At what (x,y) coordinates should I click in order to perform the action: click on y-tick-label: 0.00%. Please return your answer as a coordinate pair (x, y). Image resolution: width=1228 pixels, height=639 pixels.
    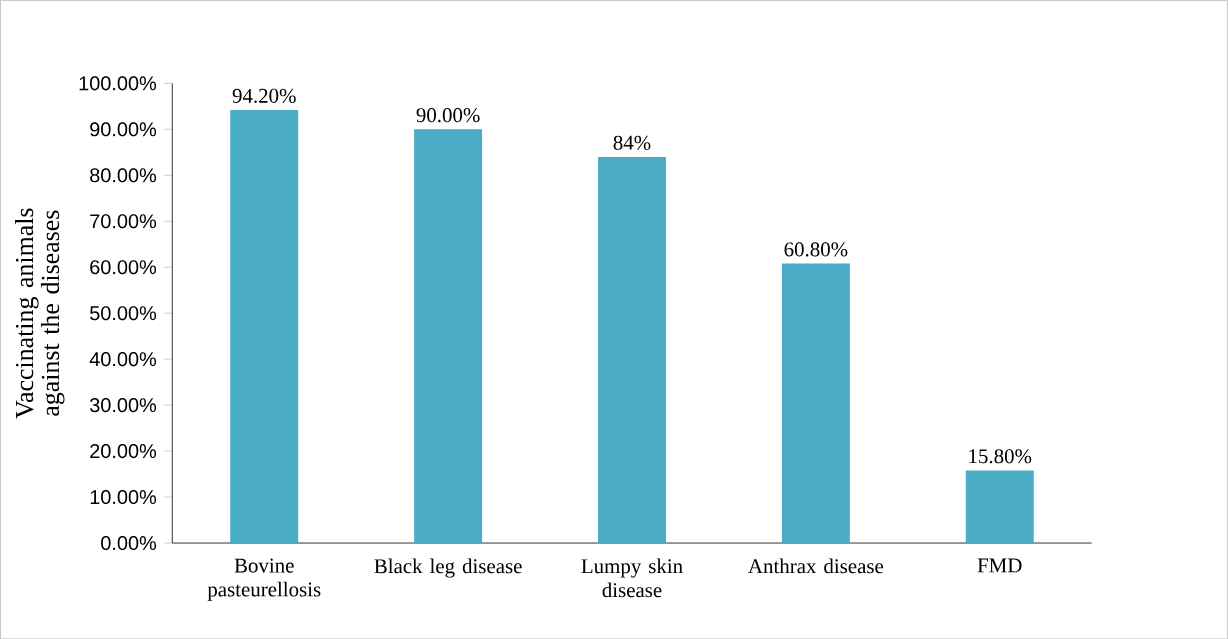
    Looking at the image, I should click on (129, 542).